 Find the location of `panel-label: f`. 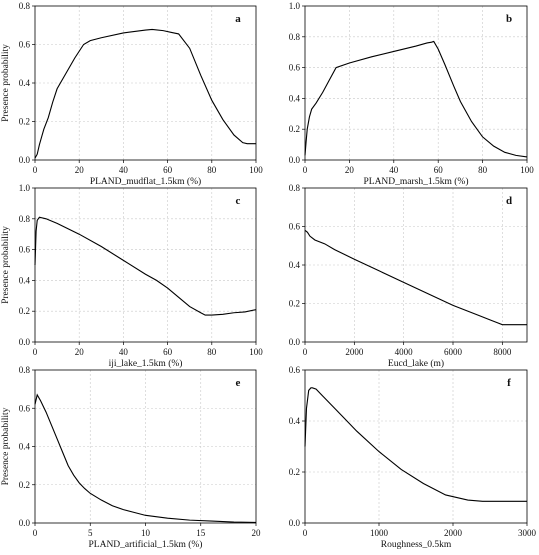

panel-label: f is located at coordinates (509, 383).